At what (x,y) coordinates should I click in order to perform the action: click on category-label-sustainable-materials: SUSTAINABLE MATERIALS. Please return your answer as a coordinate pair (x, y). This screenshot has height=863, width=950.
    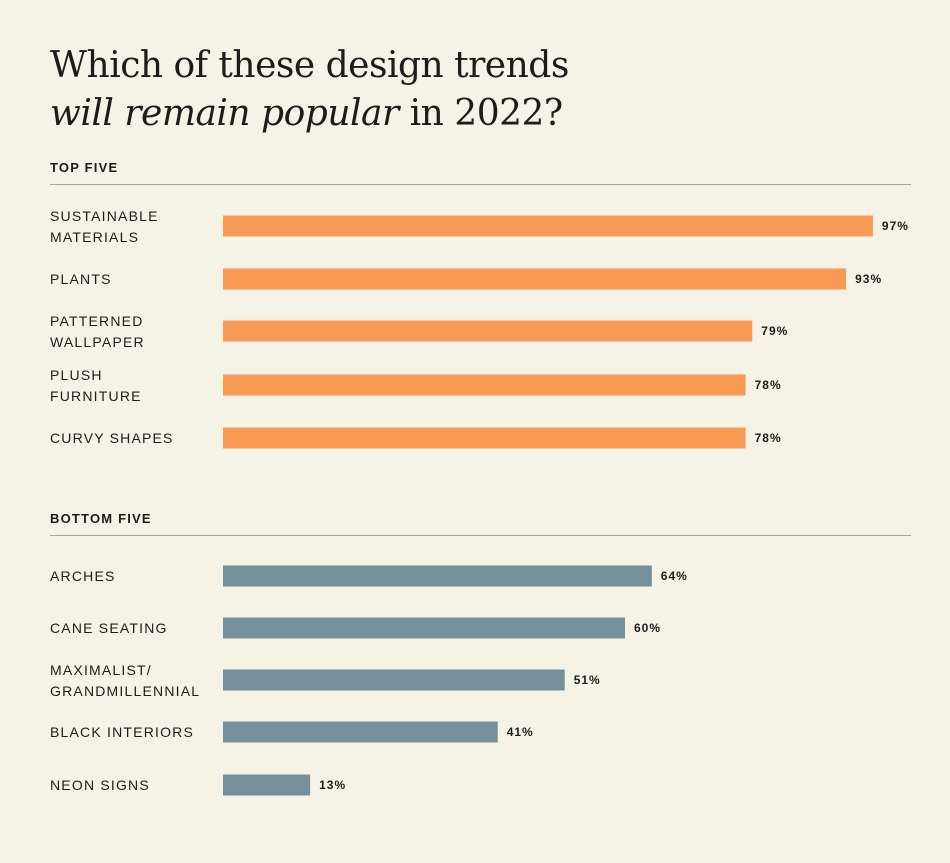
    Looking at the image, I should click on (104, 226).